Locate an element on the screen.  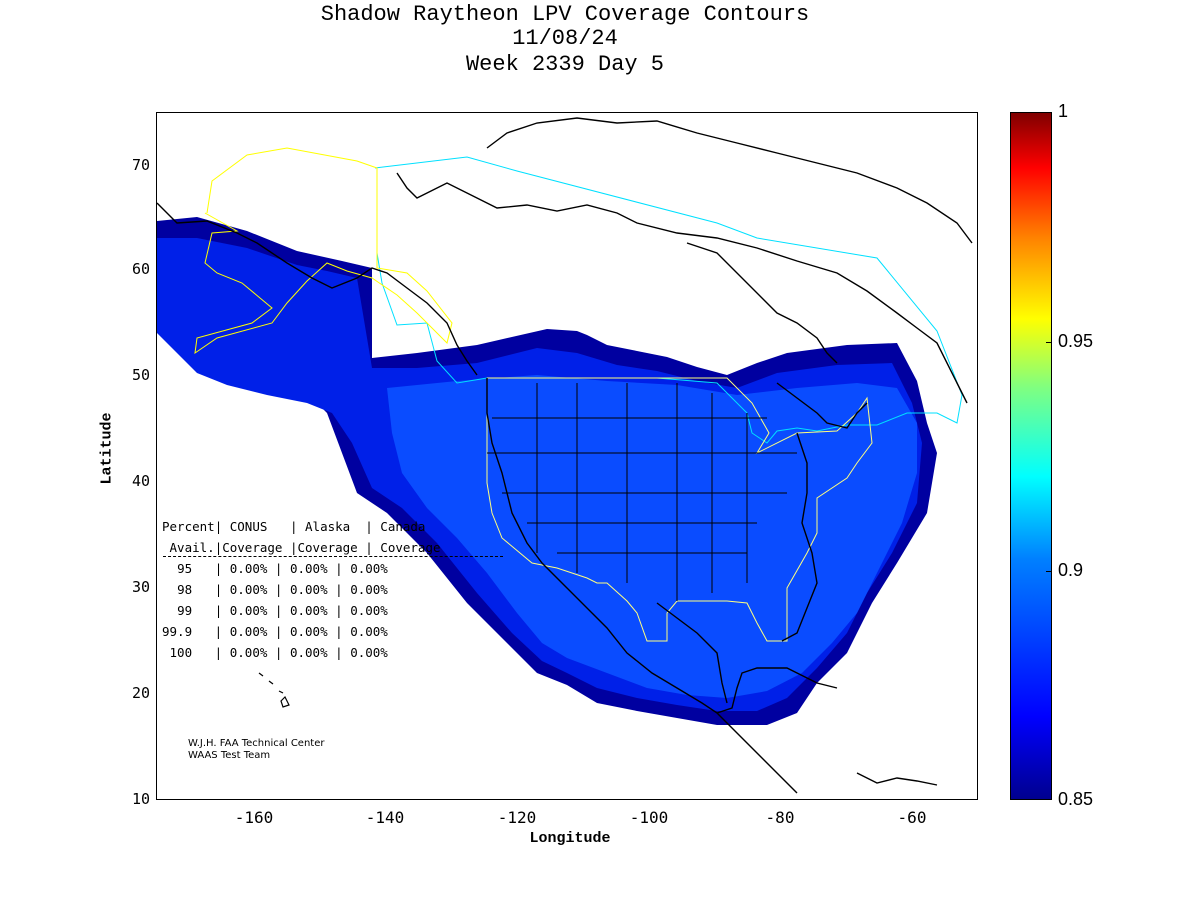
y-tick-label: 10 is located at coordinates (140, 799).